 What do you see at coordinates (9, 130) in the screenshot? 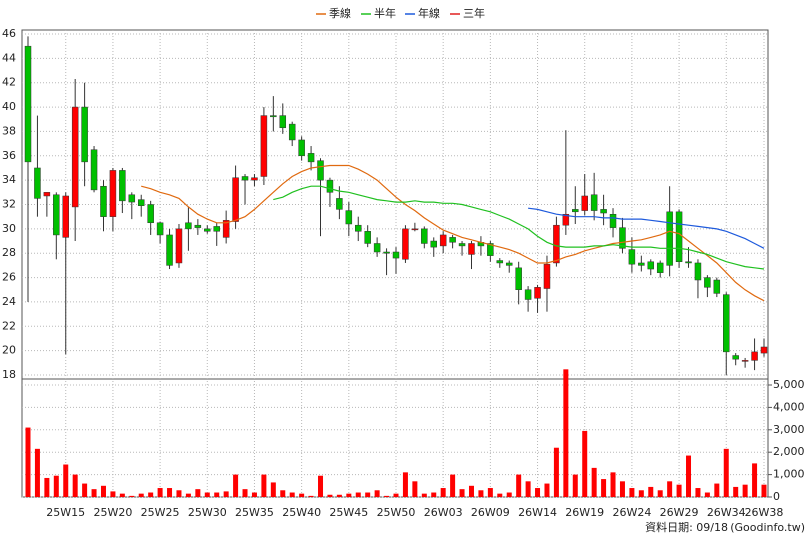
I see `y-tick-label: 38` at bounding box center [9, 130].